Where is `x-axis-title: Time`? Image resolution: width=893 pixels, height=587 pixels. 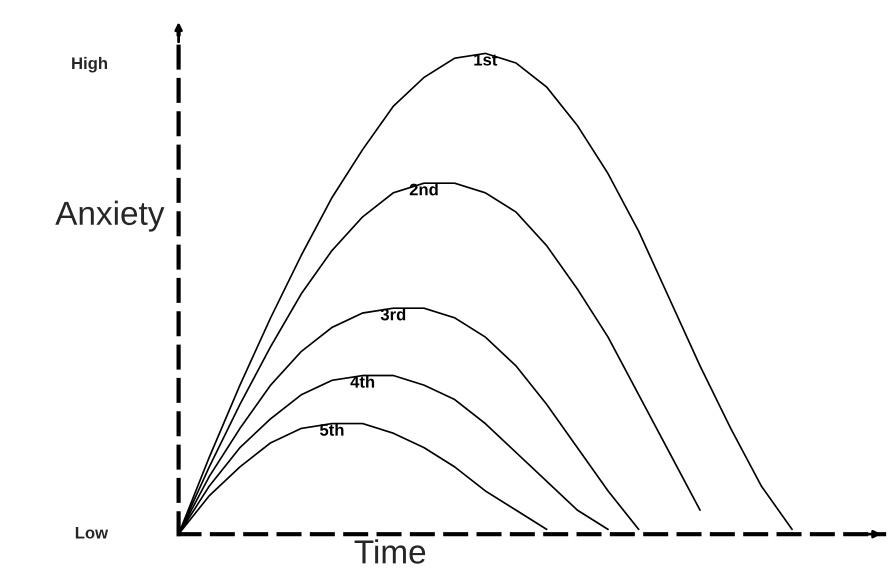
x-axis-title: Time is located at coordinates (390, 551).